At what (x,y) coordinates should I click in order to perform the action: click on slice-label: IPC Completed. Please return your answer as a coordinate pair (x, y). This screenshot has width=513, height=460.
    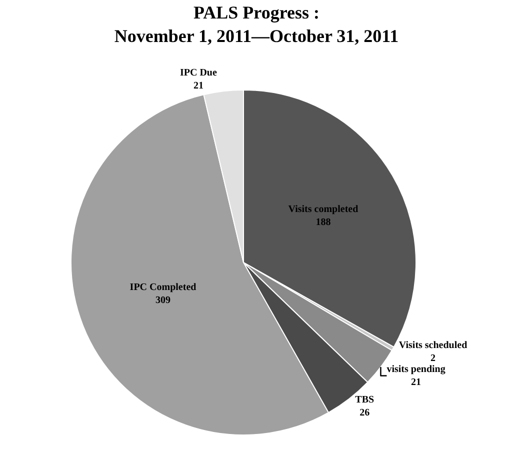
    Looking at the image, I should click on (163, 288).